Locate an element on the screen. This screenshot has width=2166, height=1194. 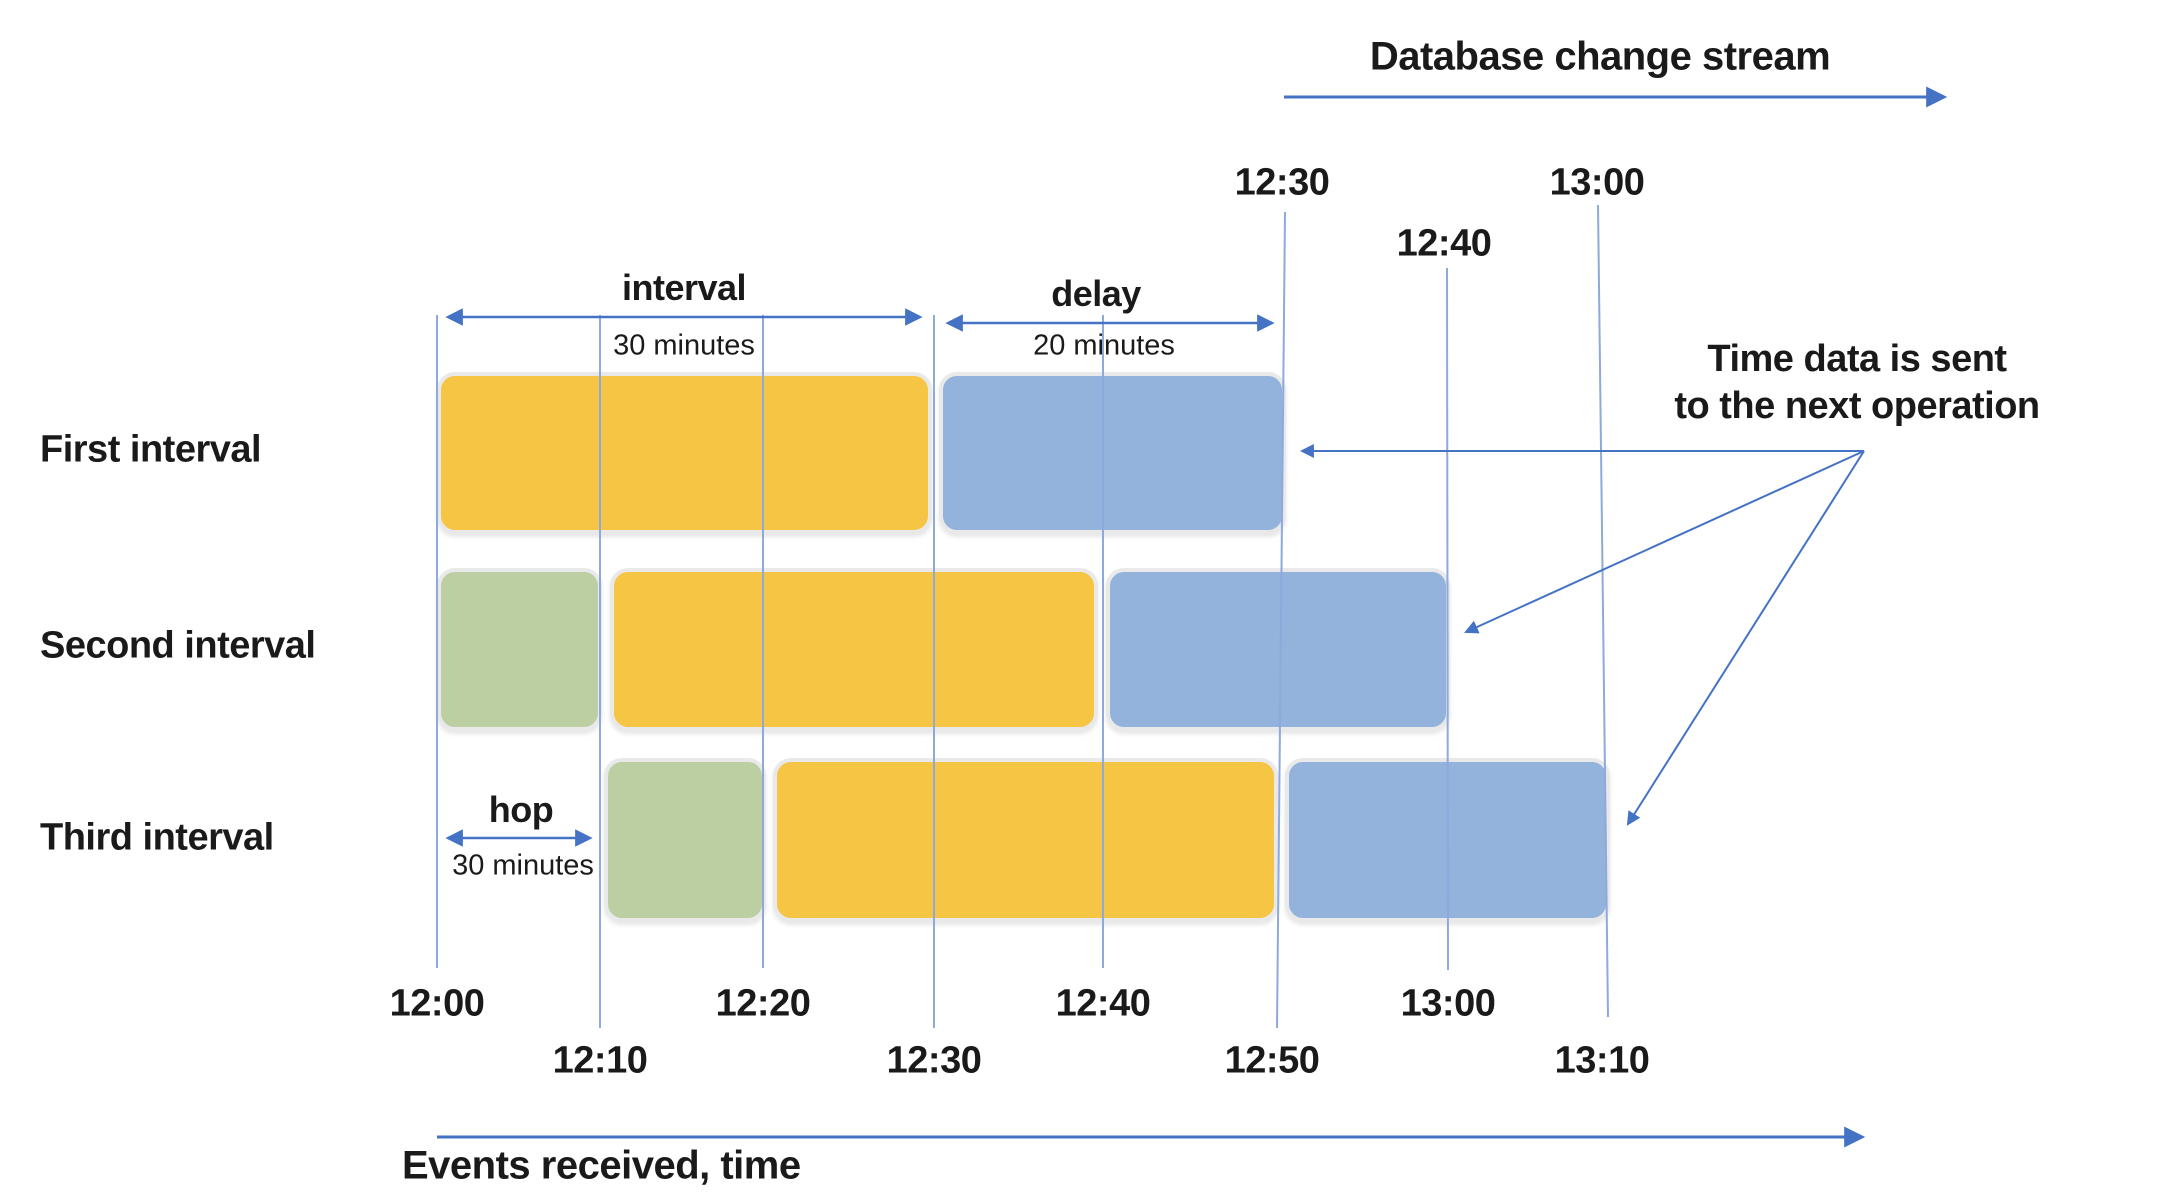
event-tick-12-10: 12:10 is located at coordinates (600, 1060).